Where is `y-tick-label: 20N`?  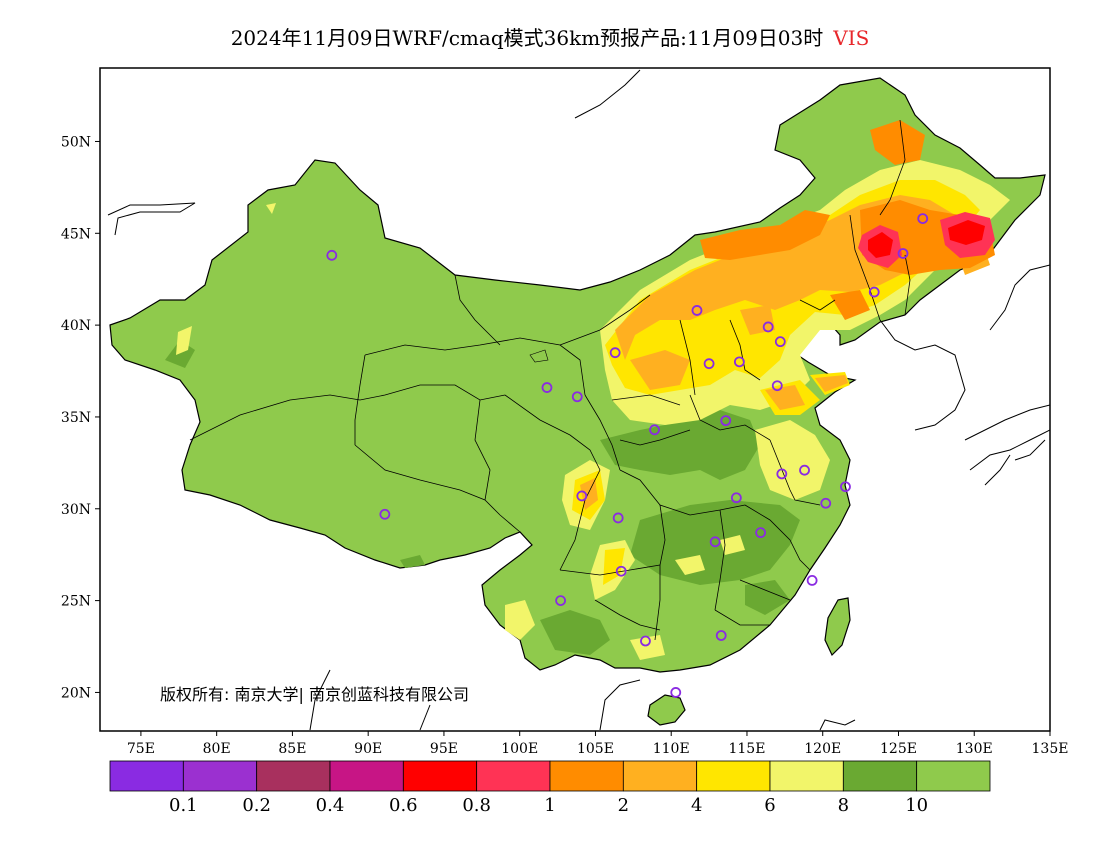
y-tick-label: 20N is located at coordinates (76, 693).